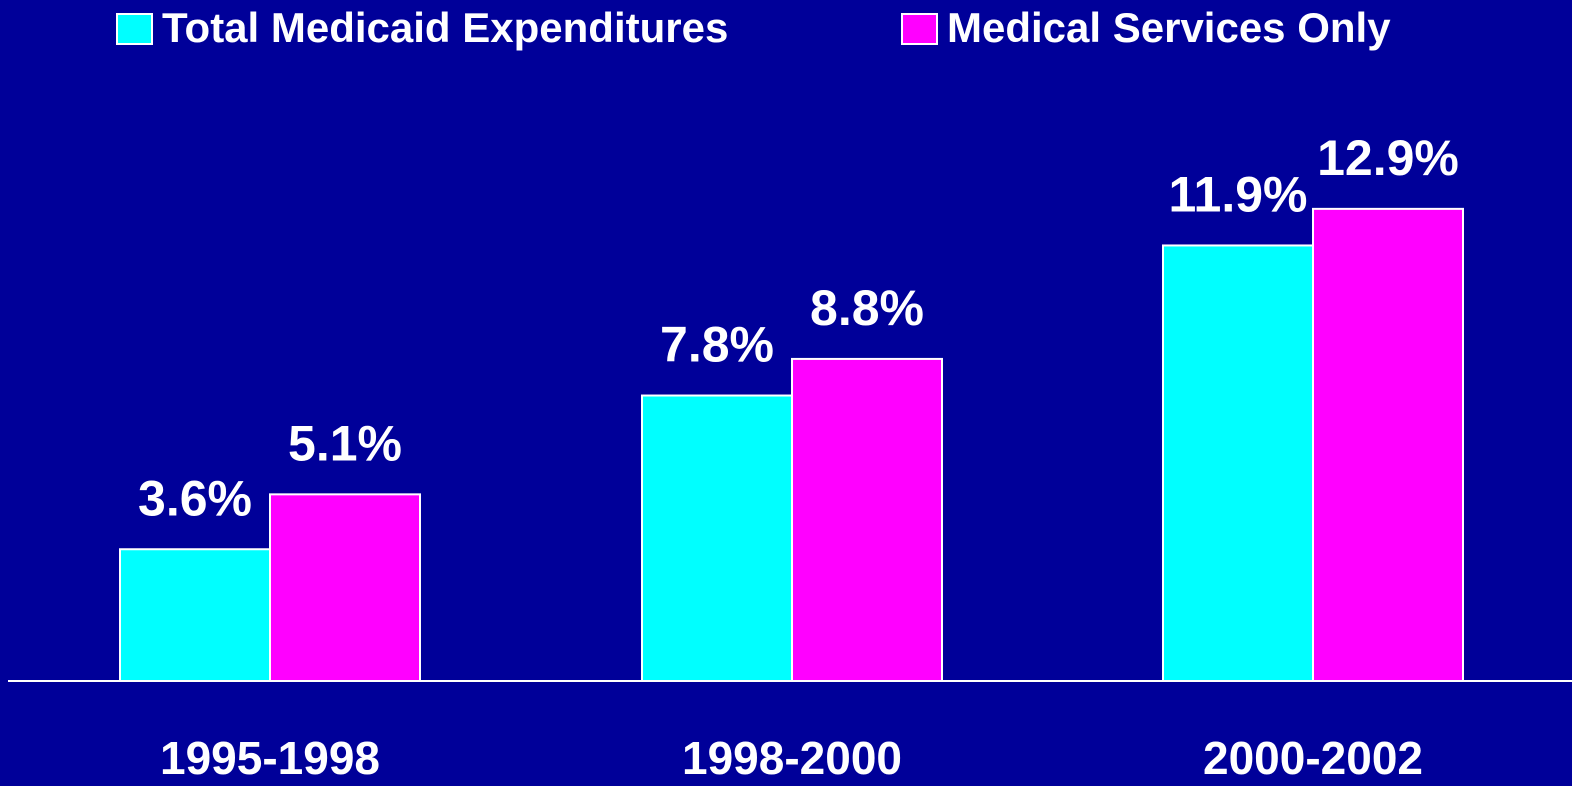 The width and height of the screenshot is (1572, 786). What do you see at coordinates (867, 308) in the screenshot?
I see `value-label: 8.8%` at bounding box center [867, 308].